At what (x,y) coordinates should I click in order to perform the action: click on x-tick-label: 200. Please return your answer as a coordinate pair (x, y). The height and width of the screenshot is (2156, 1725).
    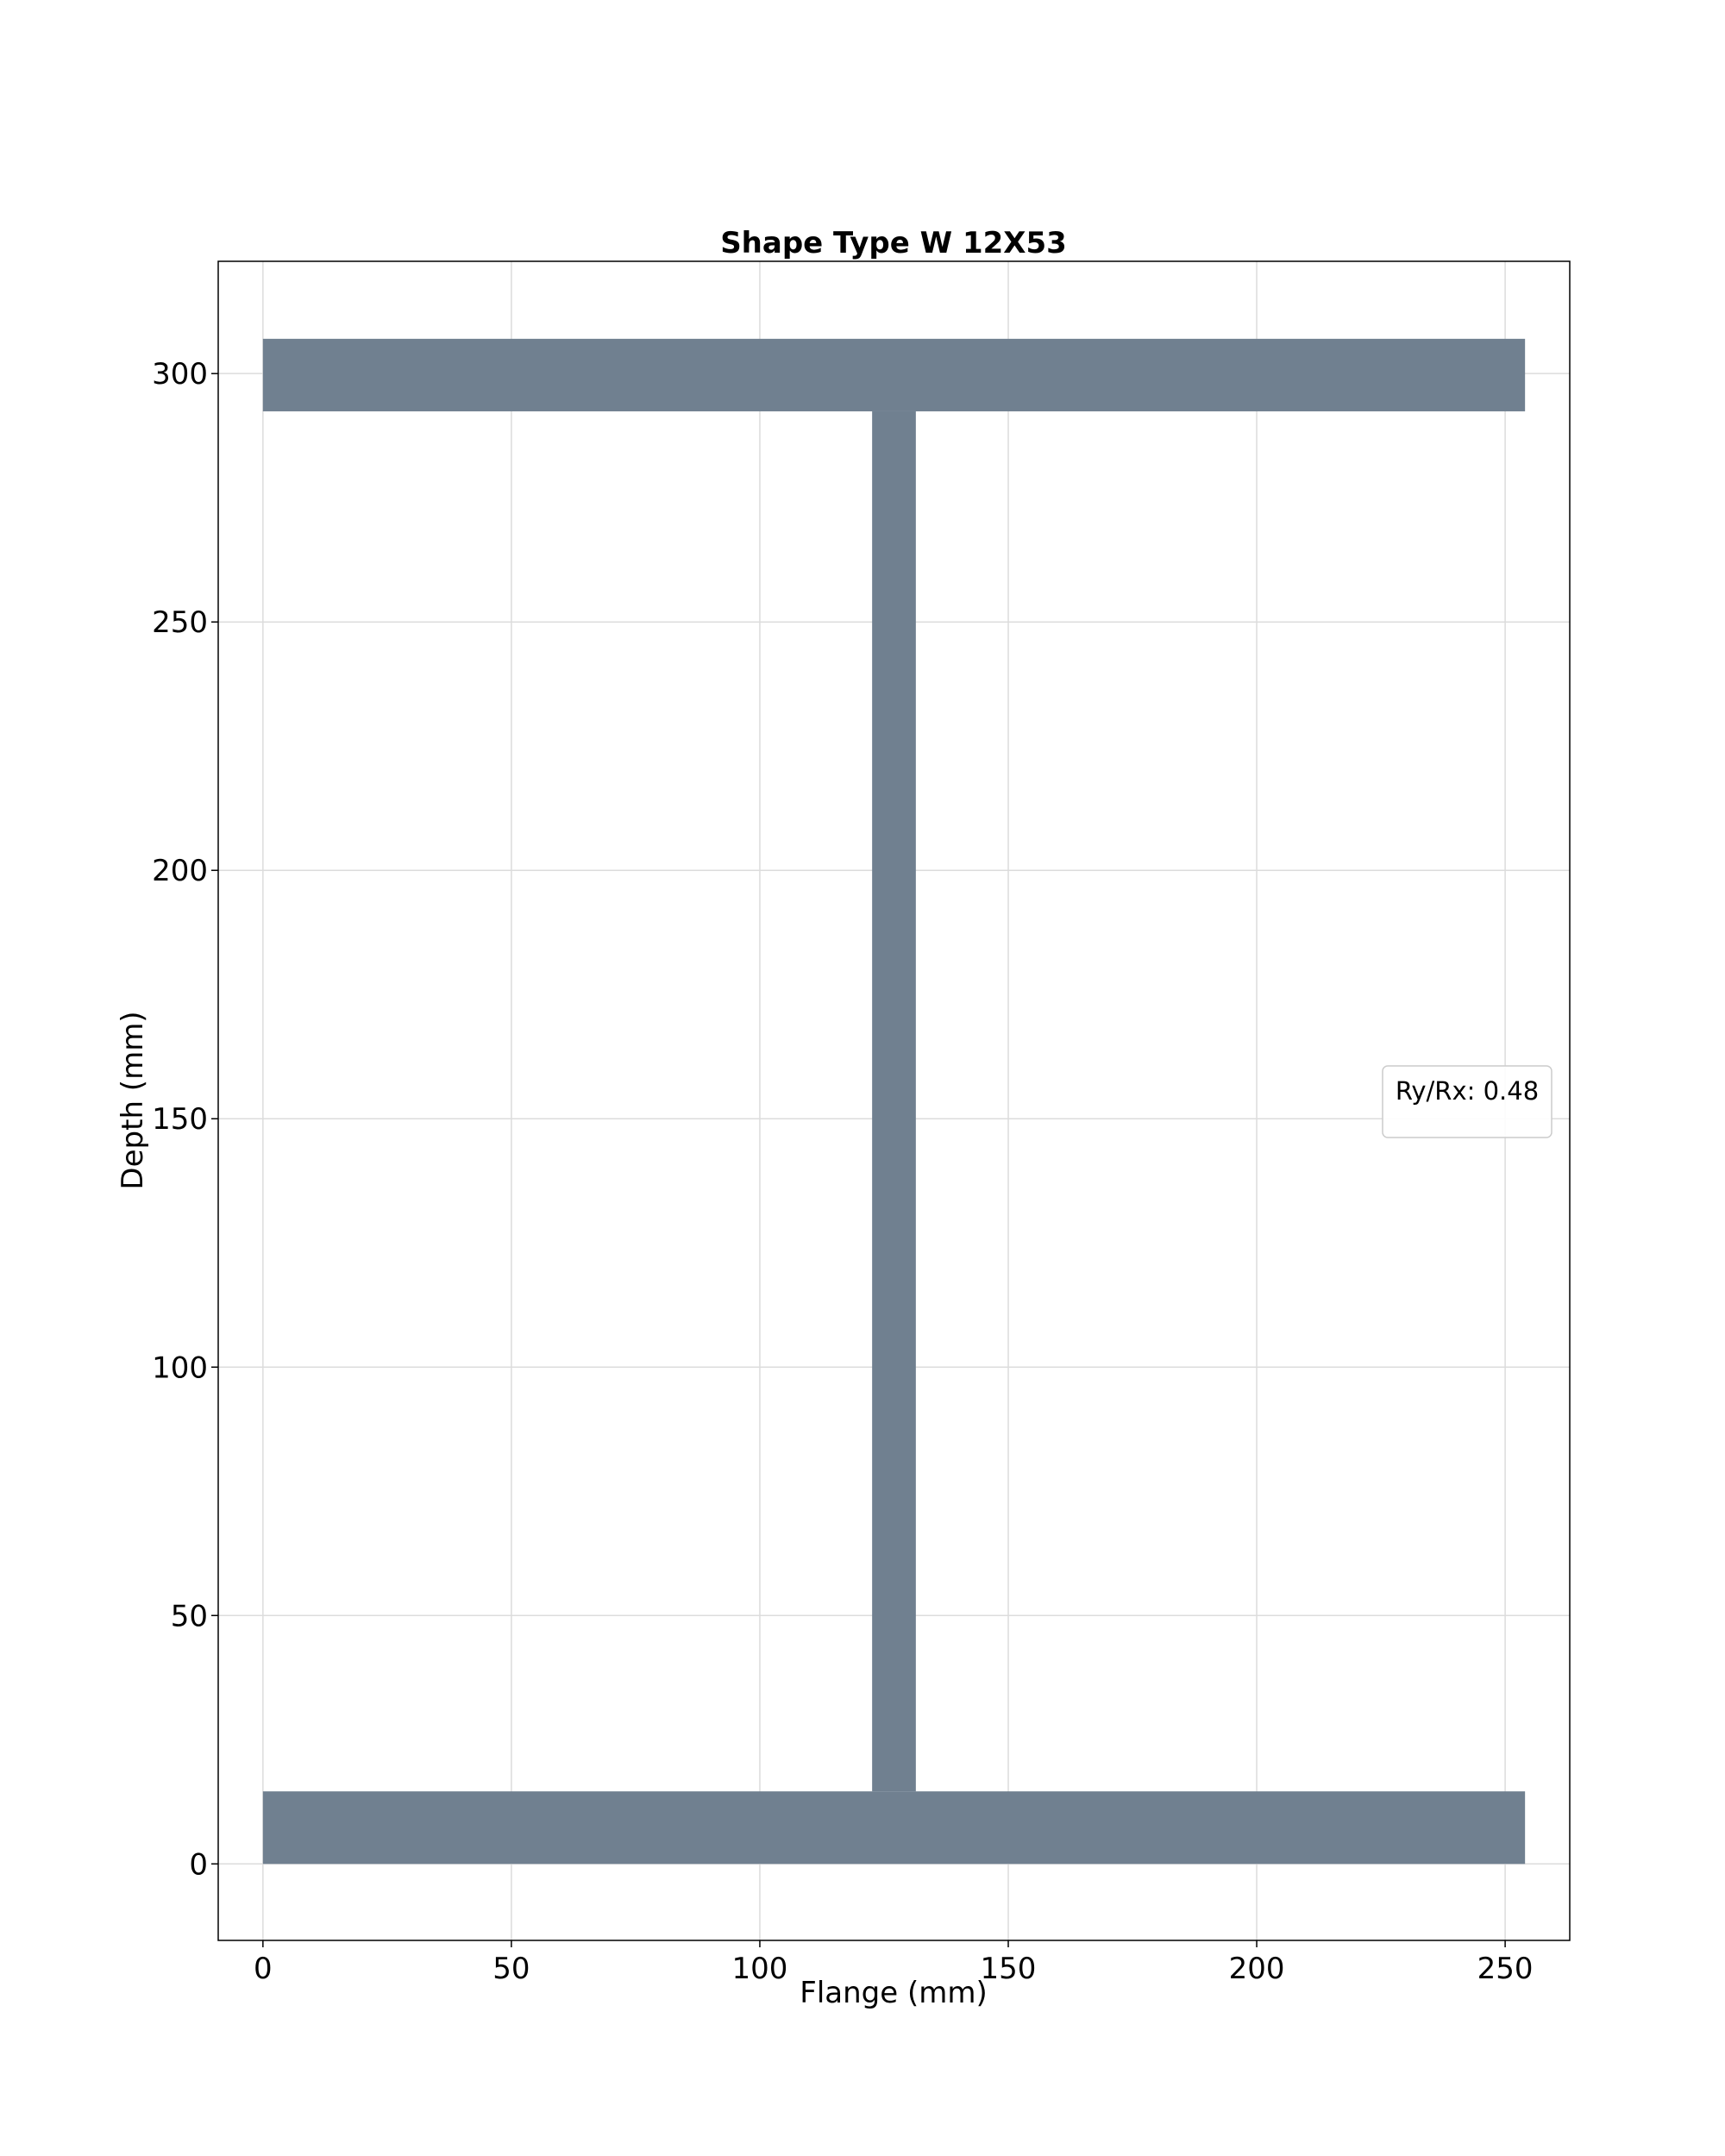
    Looking at the image, I should click on (1257, 1969).